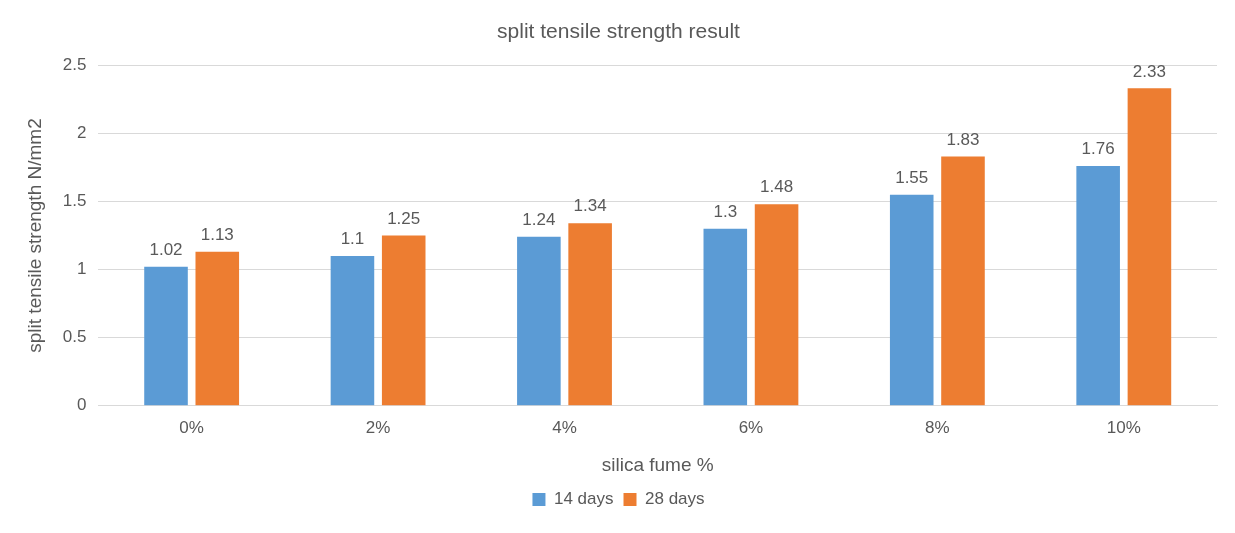 Image resolution: width=1235 pixels, height=533 pixels. Describe the element at coordinates (217, 235) in the screenshot. I see `data-label: 1.13` at that location.